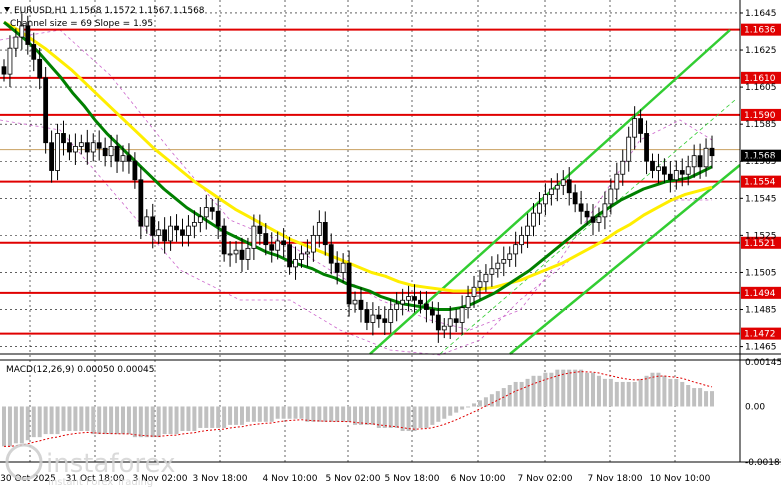 The height and width of the screenshot is (489, 781). What do you see at coordinates (761, 199) in the screenshot?
I see `price-axis-label: 1.1545` at bounding box center [761, 199].